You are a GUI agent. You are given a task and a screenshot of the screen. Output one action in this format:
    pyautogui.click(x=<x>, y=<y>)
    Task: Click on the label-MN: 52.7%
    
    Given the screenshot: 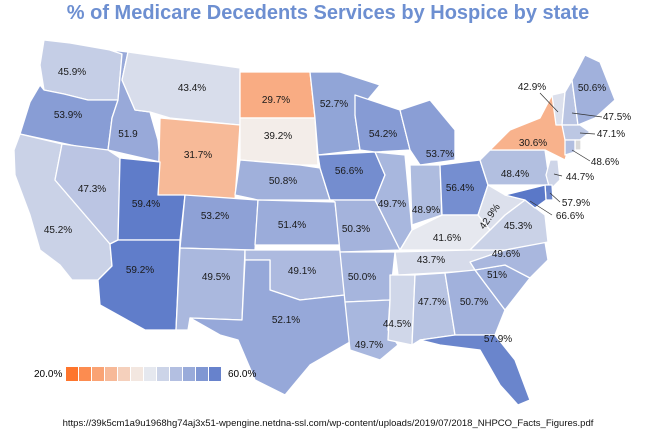 What is the action you would take?
    pyautogui.click(x=334, y=104)
    